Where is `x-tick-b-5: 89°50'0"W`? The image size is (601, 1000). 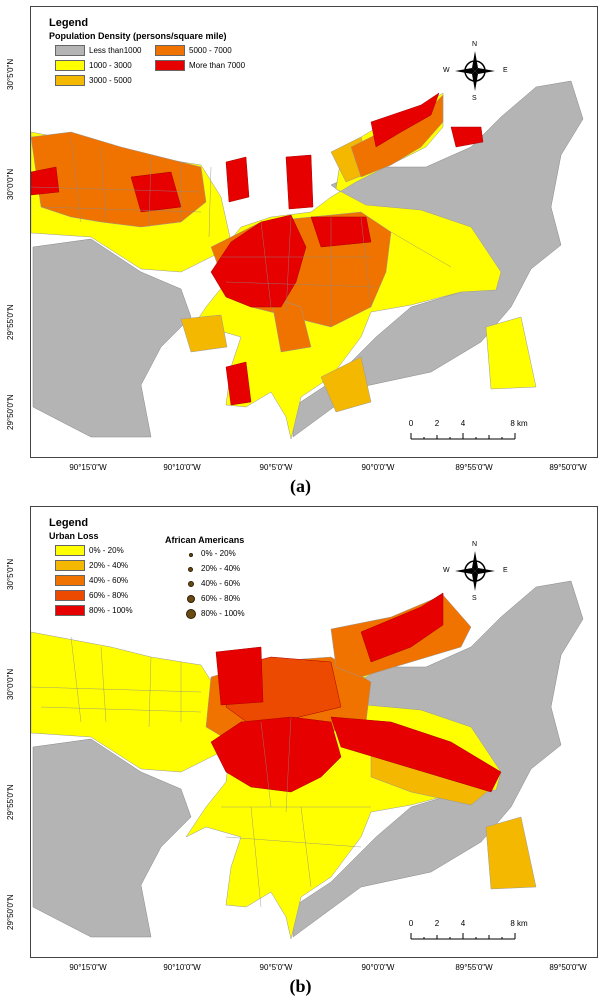
x-tick-b-5: 89°50'0"W is located at coordinates (568, 967).